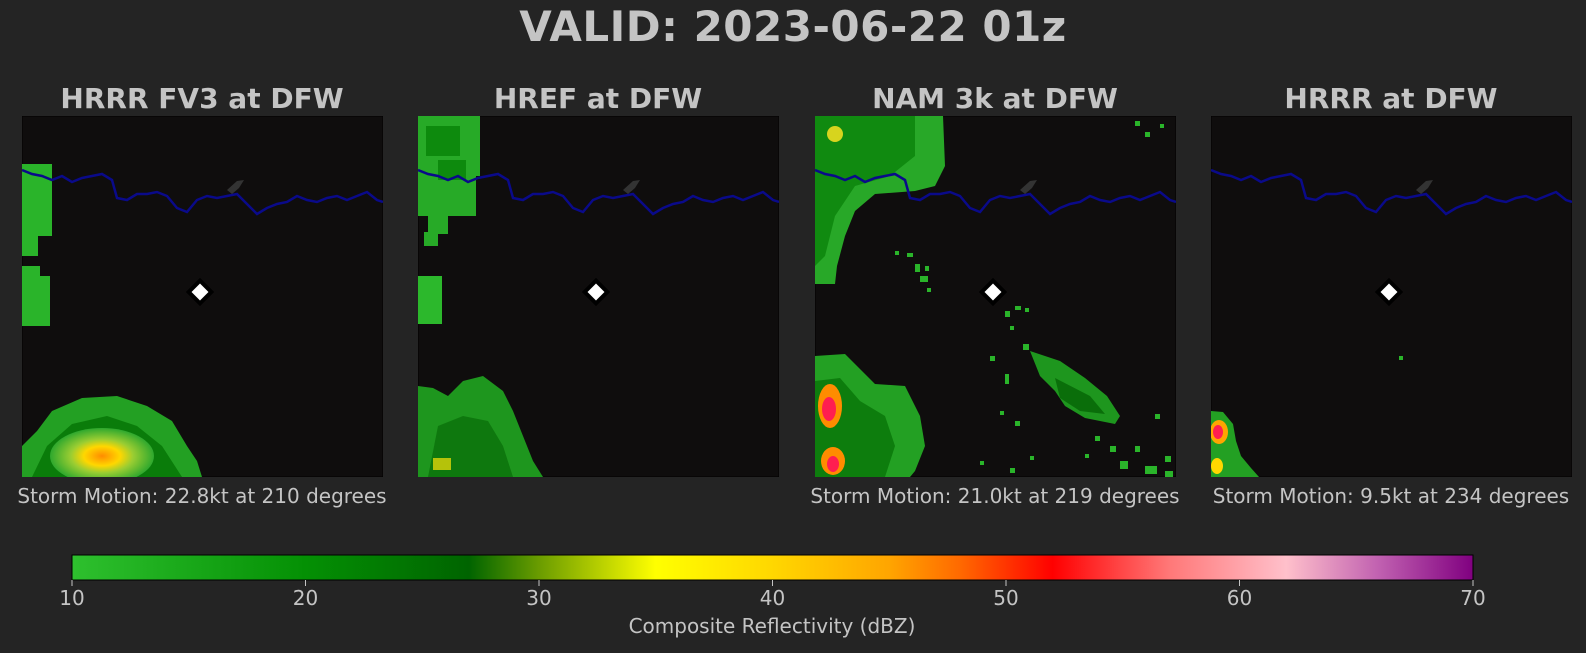  What do you see at coordinates (1034, 299) in the screenshot?
I see `echo-scattered` at bounding box center [1034, 299].